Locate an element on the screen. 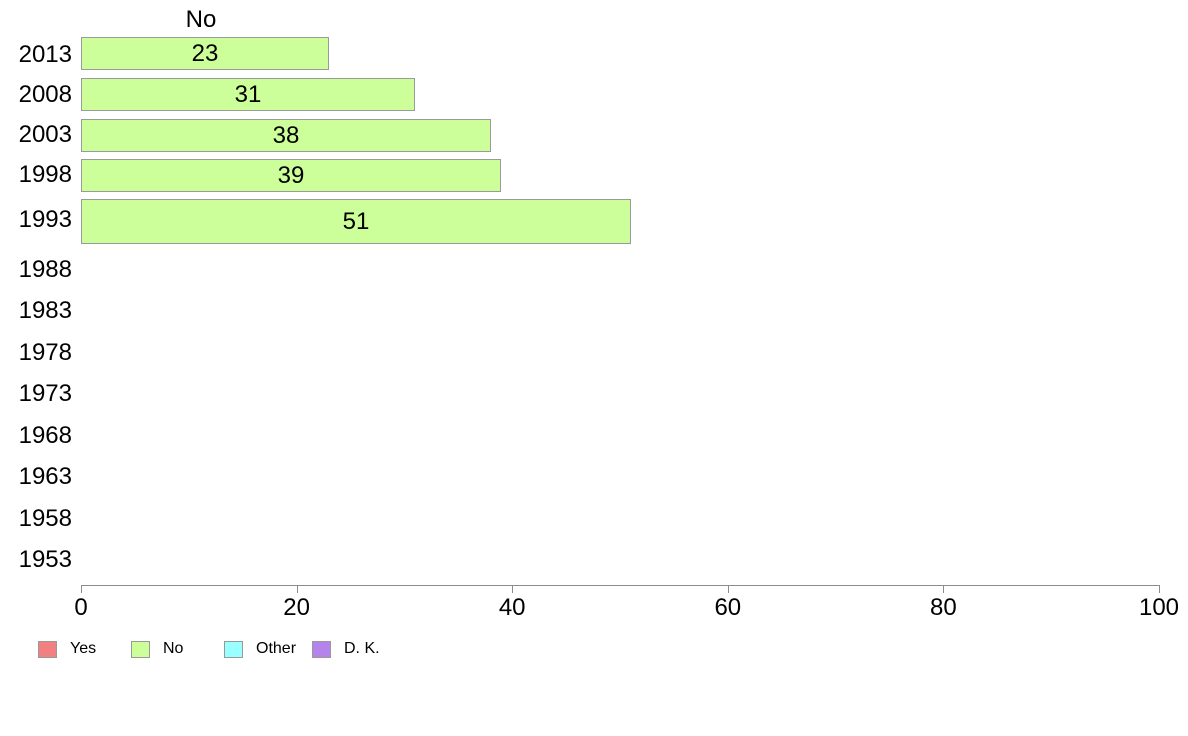 This screenshot has width=1188, height=736. legend-label: Other is located at coordinates (276, 648).